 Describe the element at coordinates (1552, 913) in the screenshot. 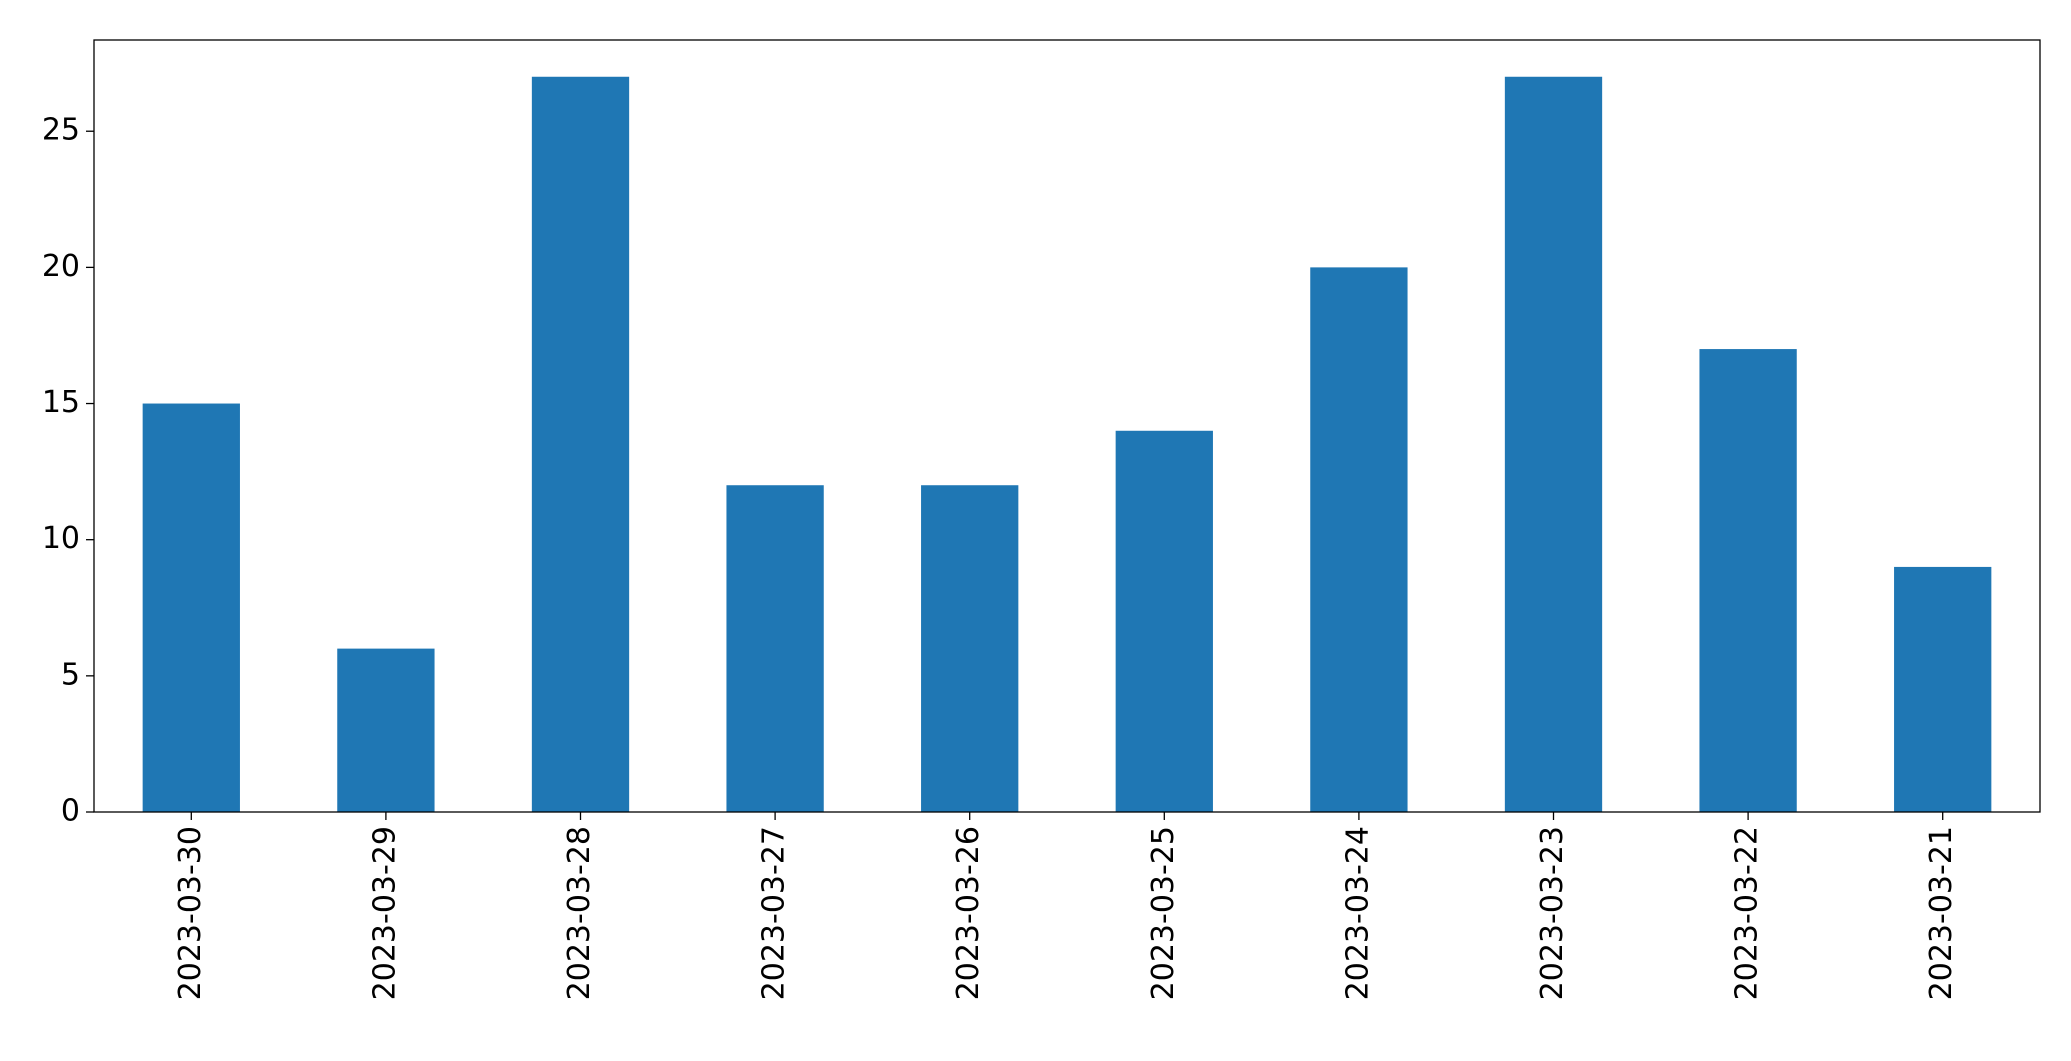

I see `x-tick-label: 2023-03-23` at that location.